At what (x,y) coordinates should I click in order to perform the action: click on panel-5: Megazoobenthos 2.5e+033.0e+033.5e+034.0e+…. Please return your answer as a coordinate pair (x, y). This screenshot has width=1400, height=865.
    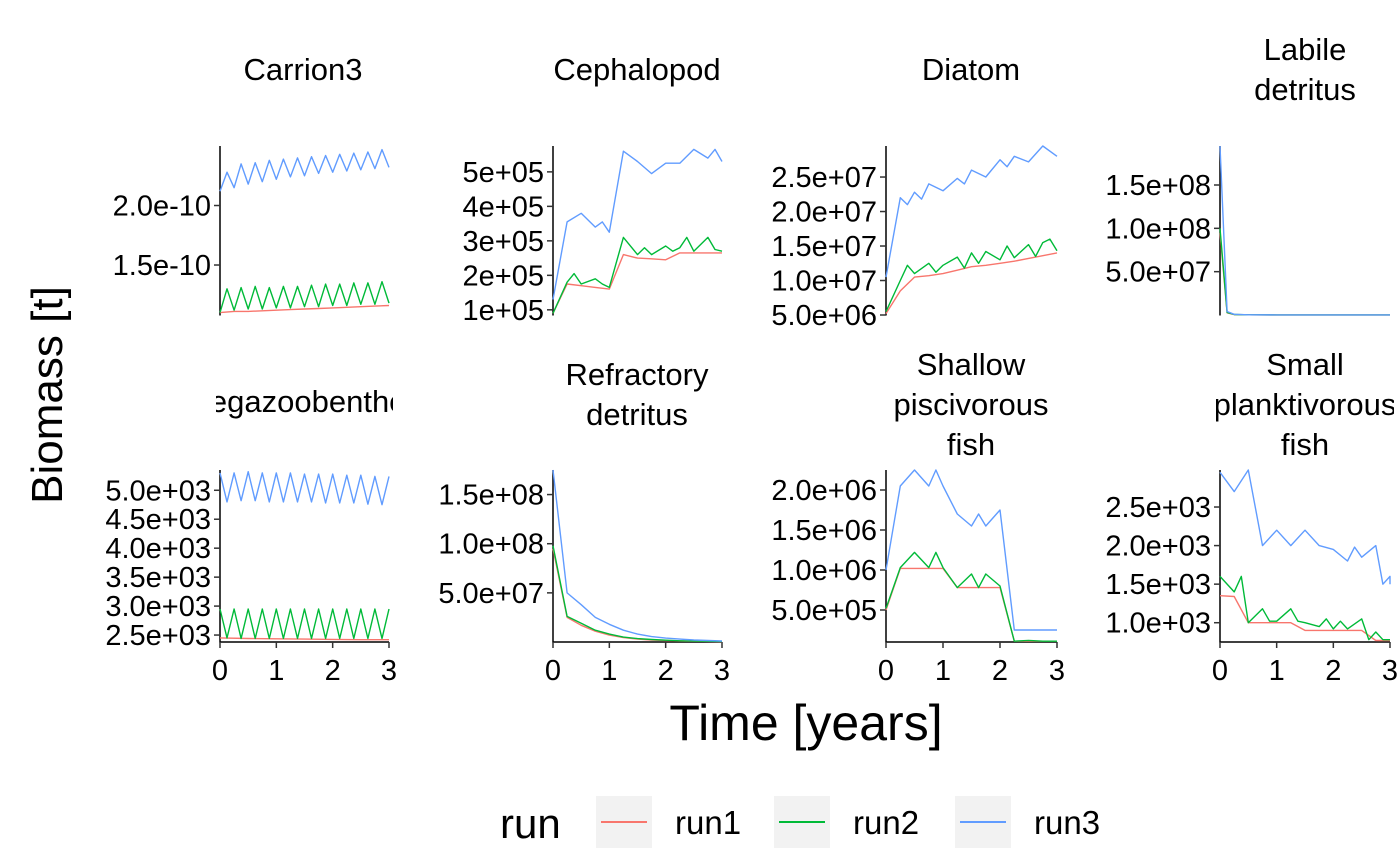
    Looking at the image, I should click on (263, 535).